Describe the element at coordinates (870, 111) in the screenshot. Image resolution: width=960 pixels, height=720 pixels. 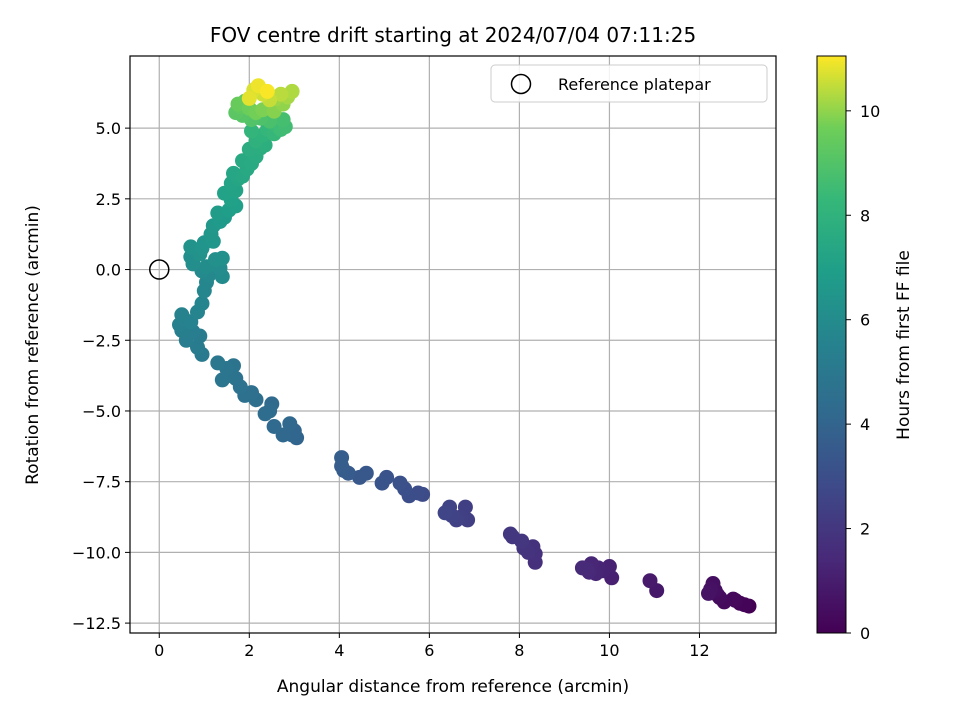
I see `colorbar-tick-label: 10` at that location.